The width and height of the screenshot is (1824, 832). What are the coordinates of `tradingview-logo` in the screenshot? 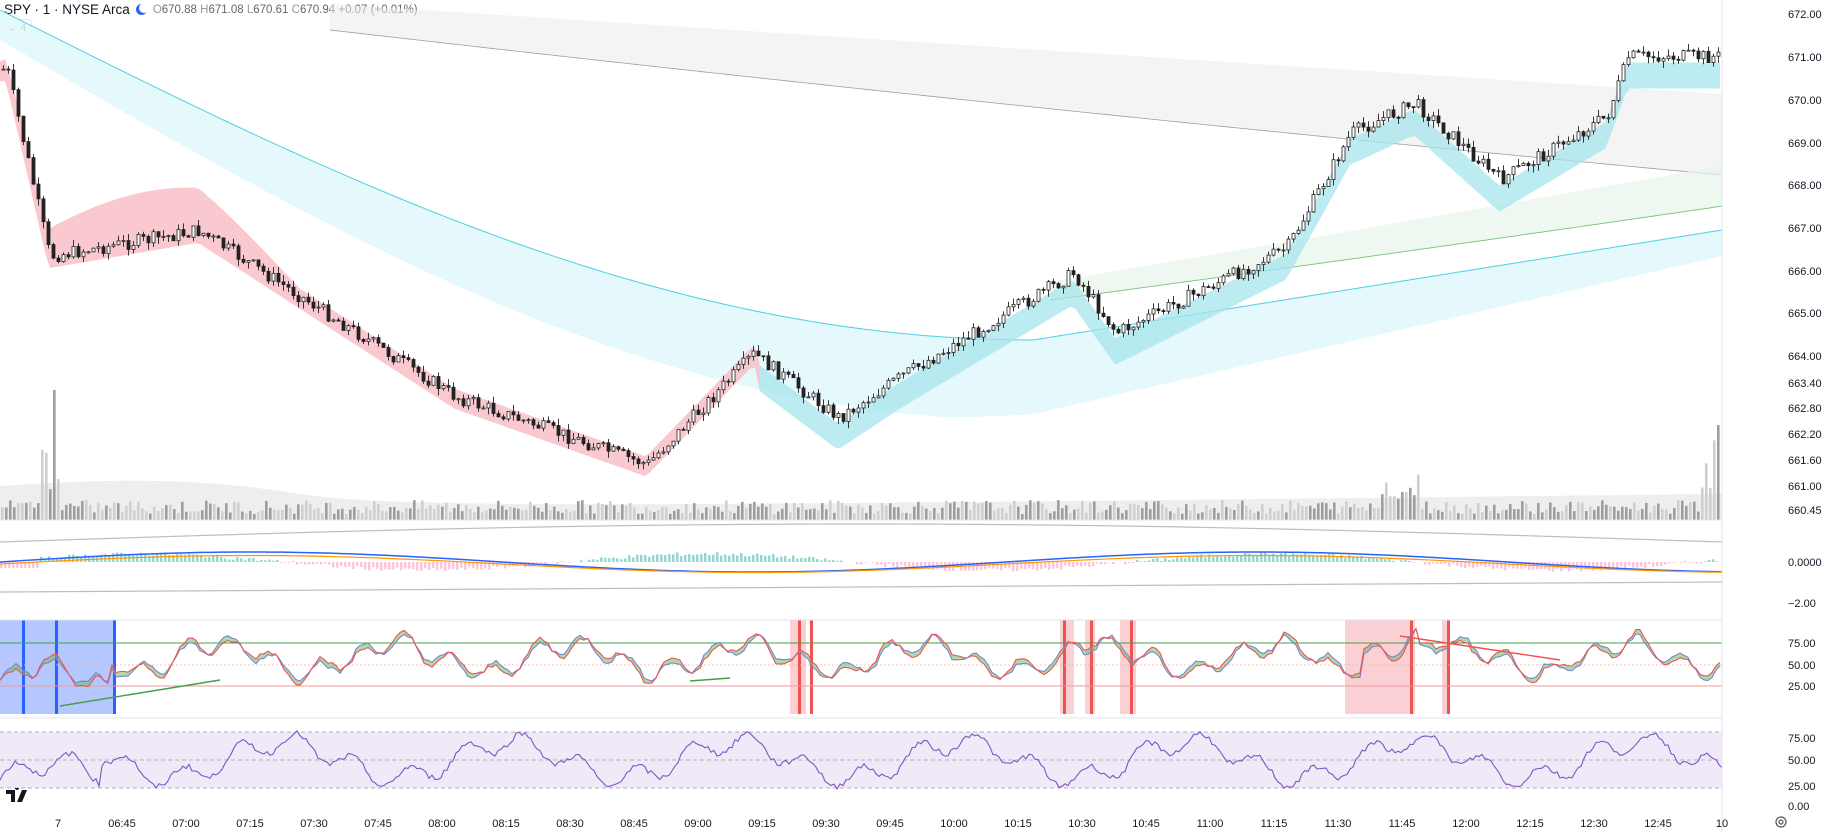 It's located at (19, 795).